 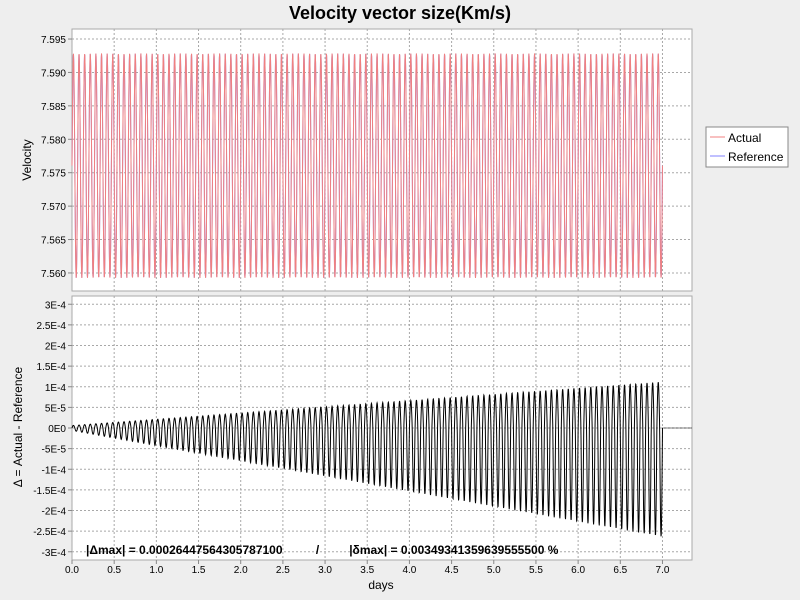 I want to click on bottom-y-tick-label: 2E-4, so click(x=56, y=347).